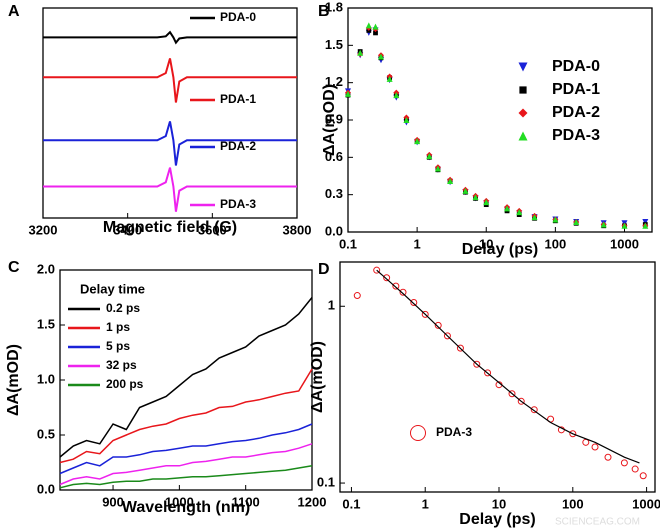  Describe the element at coordinates (212, 229) in the screenshot. I see `x-tick-label: 3600` at that location.